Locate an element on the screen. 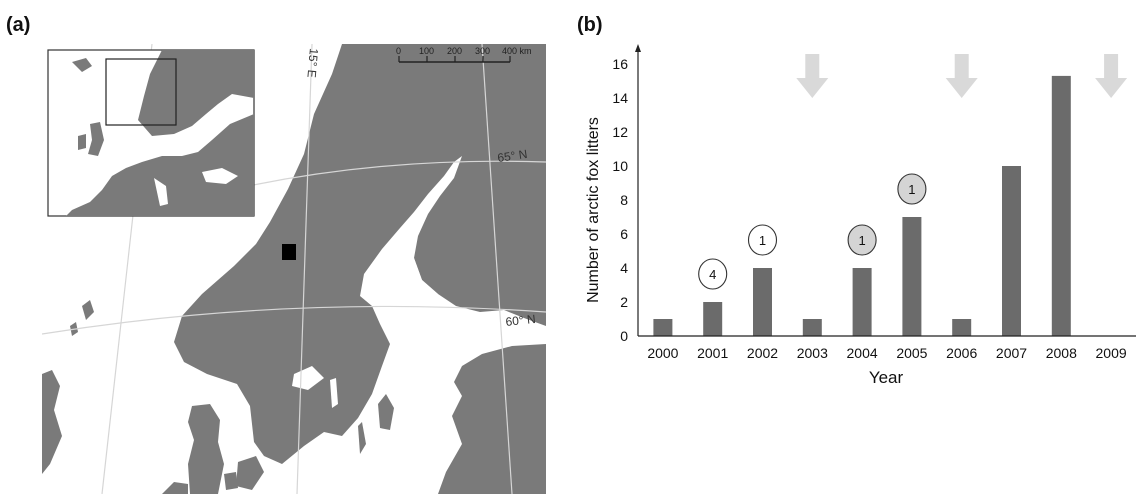 The height and width of the screenshot is (499, 1137). bar-2005 is located at coordinates (912, 276).